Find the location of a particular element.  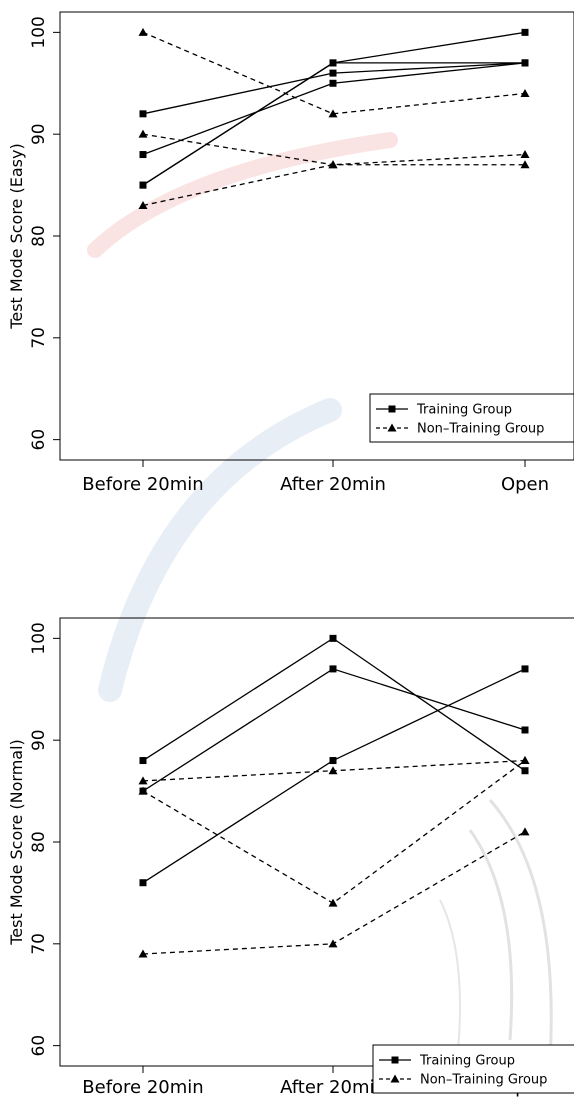

y-axis-label: Test Mode Score (Easy) is located at coordinates (16, 236).